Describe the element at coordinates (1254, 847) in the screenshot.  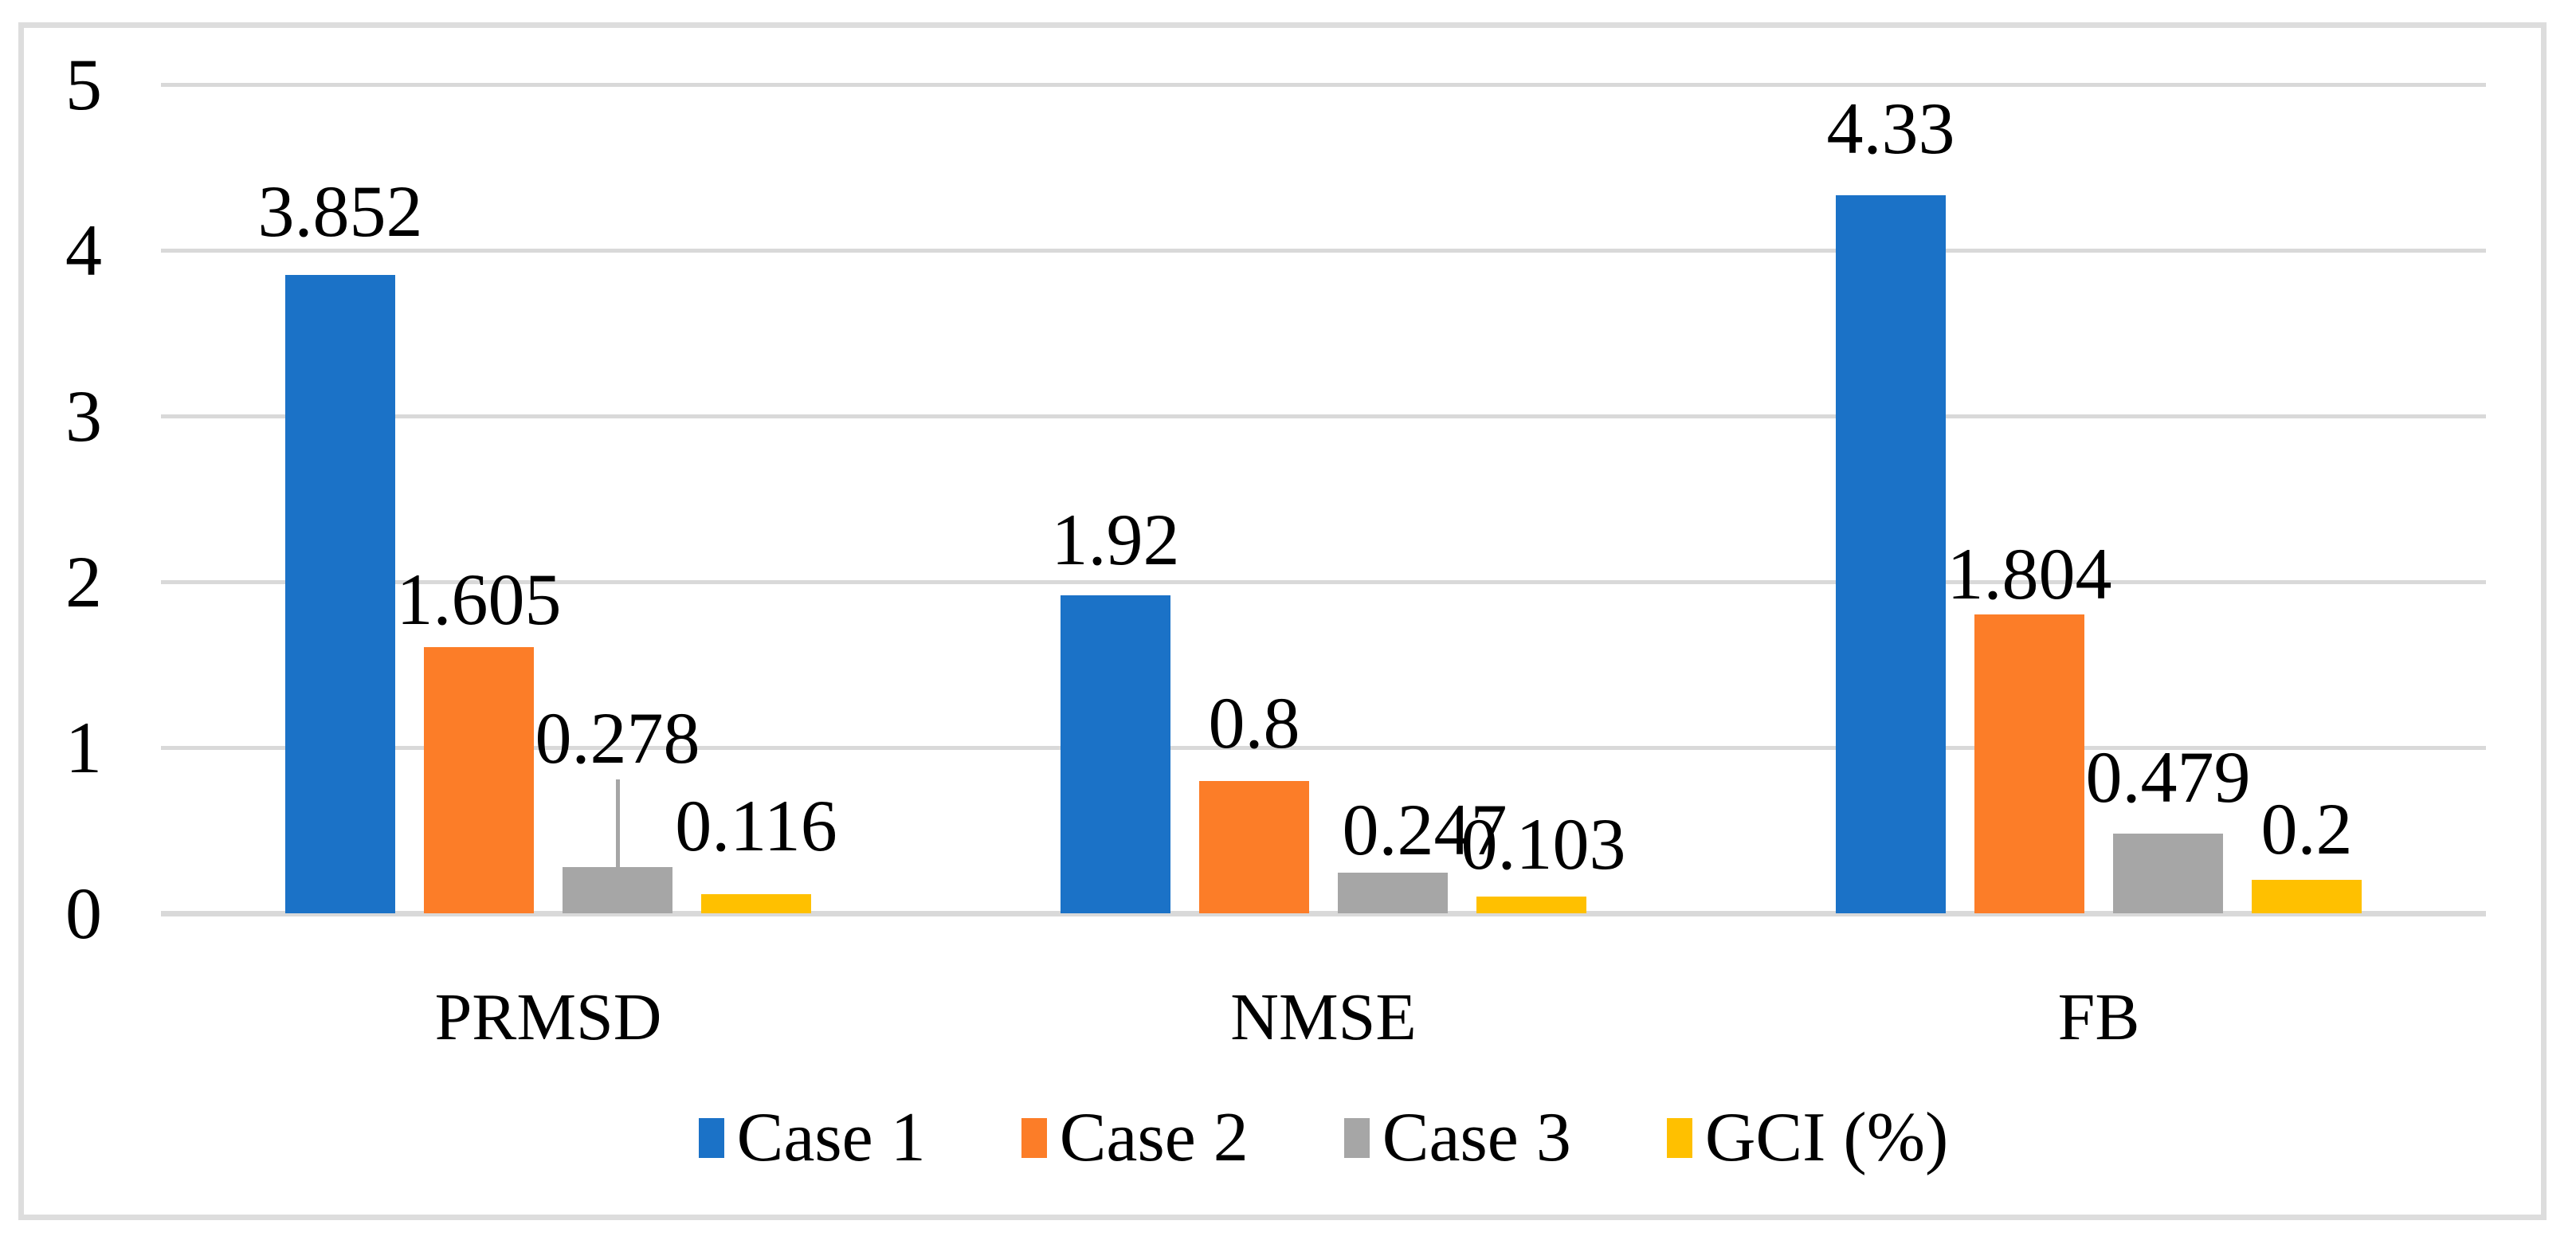
I see `bar-case-2-nmse` at that location.